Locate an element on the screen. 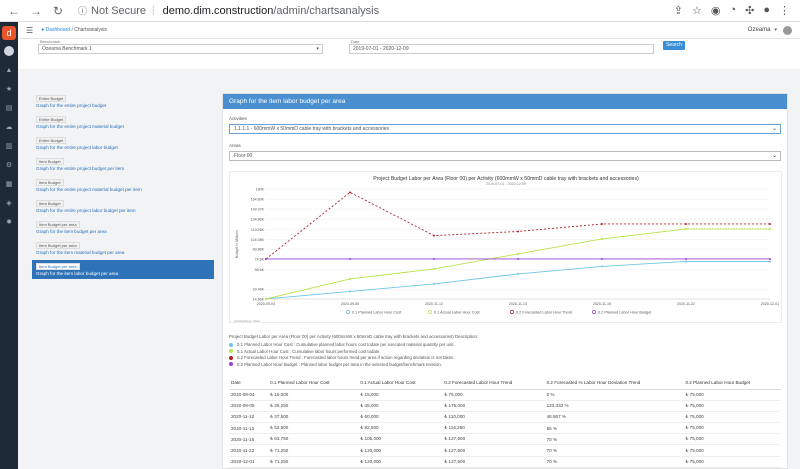  y-tick-label: 58.6K is located at coordinates (260, 270).